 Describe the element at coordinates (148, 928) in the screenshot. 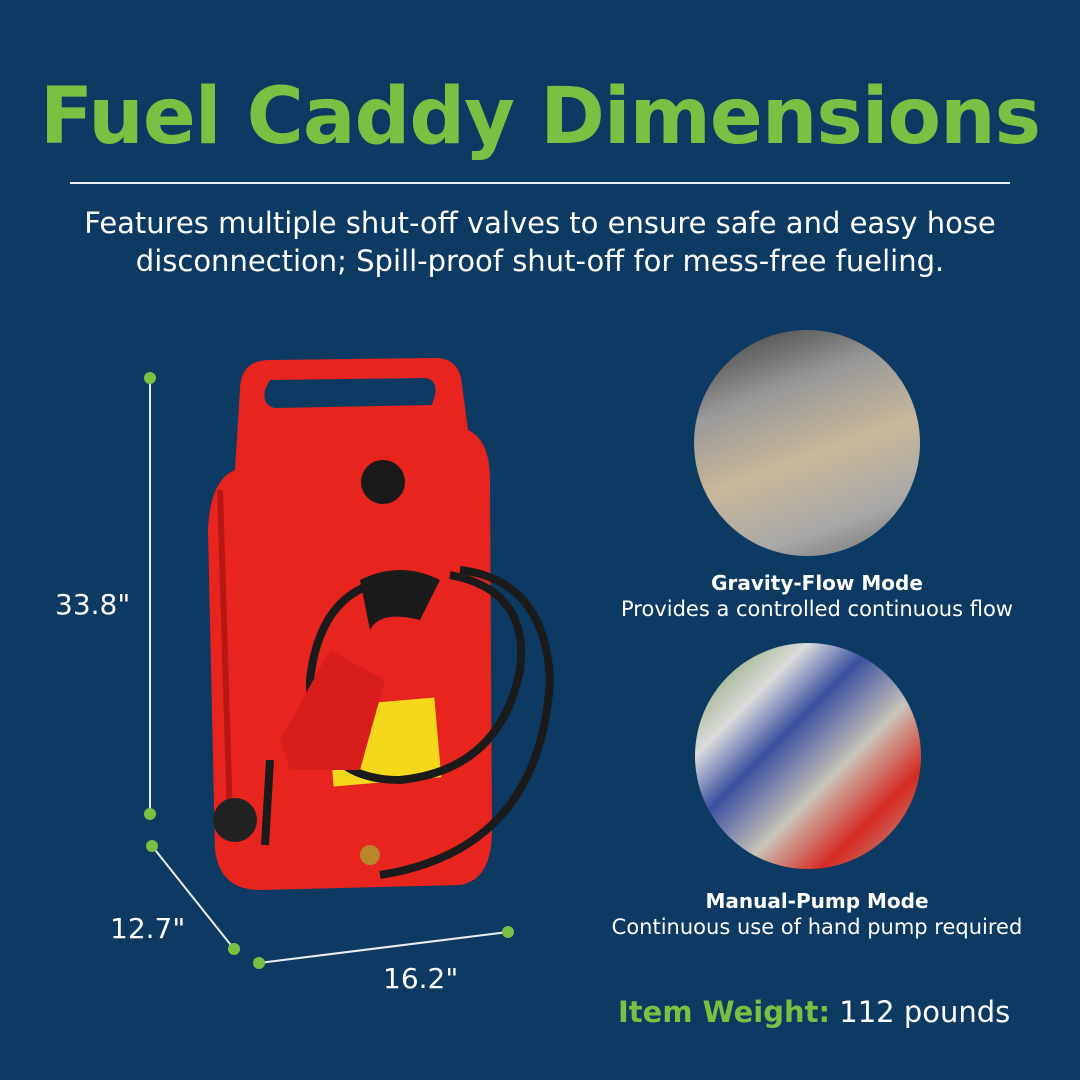

I see `depth-dimension: 12.7"` at that location.